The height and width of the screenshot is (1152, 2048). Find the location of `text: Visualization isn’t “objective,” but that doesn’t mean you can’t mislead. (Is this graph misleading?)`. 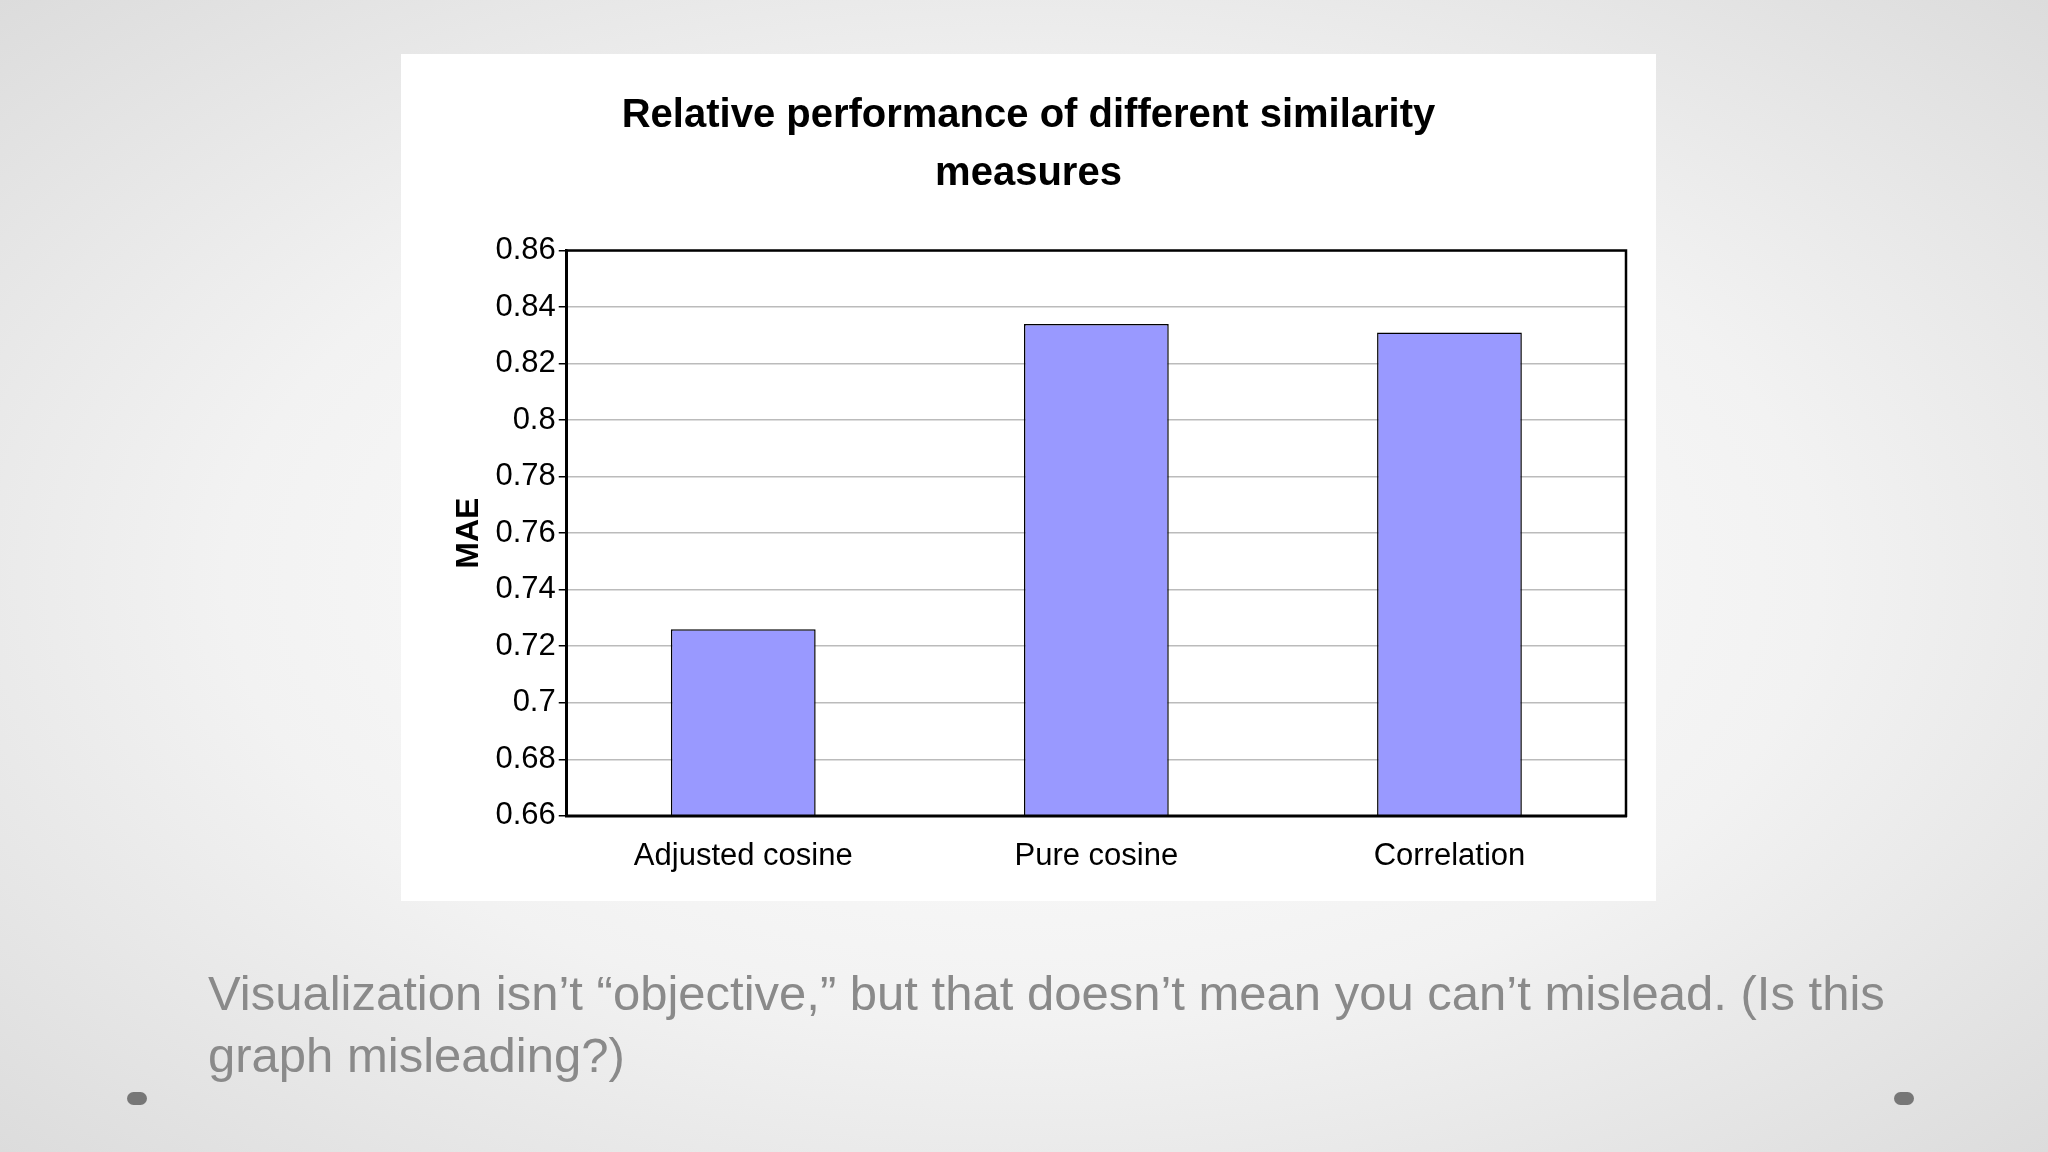

text: Visualization isn’t “objective,” but that doesn’t mean you can’t mislead. (Is this graph misleading?) is located at coordinates (1047, 1024).